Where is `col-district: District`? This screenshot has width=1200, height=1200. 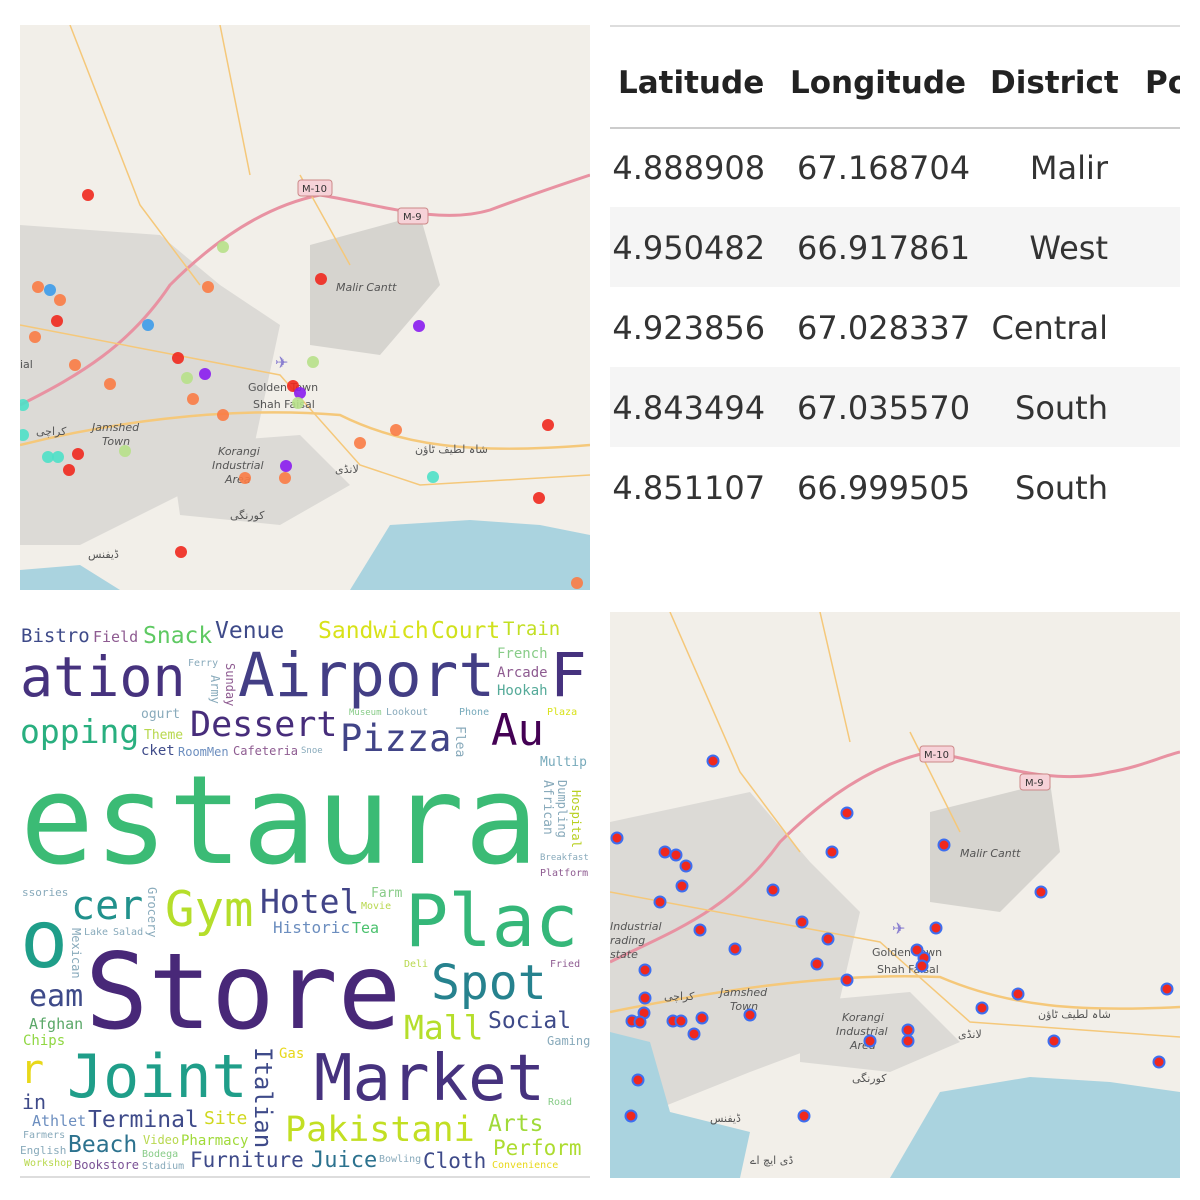
col-district: District is located at coordinates (1054, 83).